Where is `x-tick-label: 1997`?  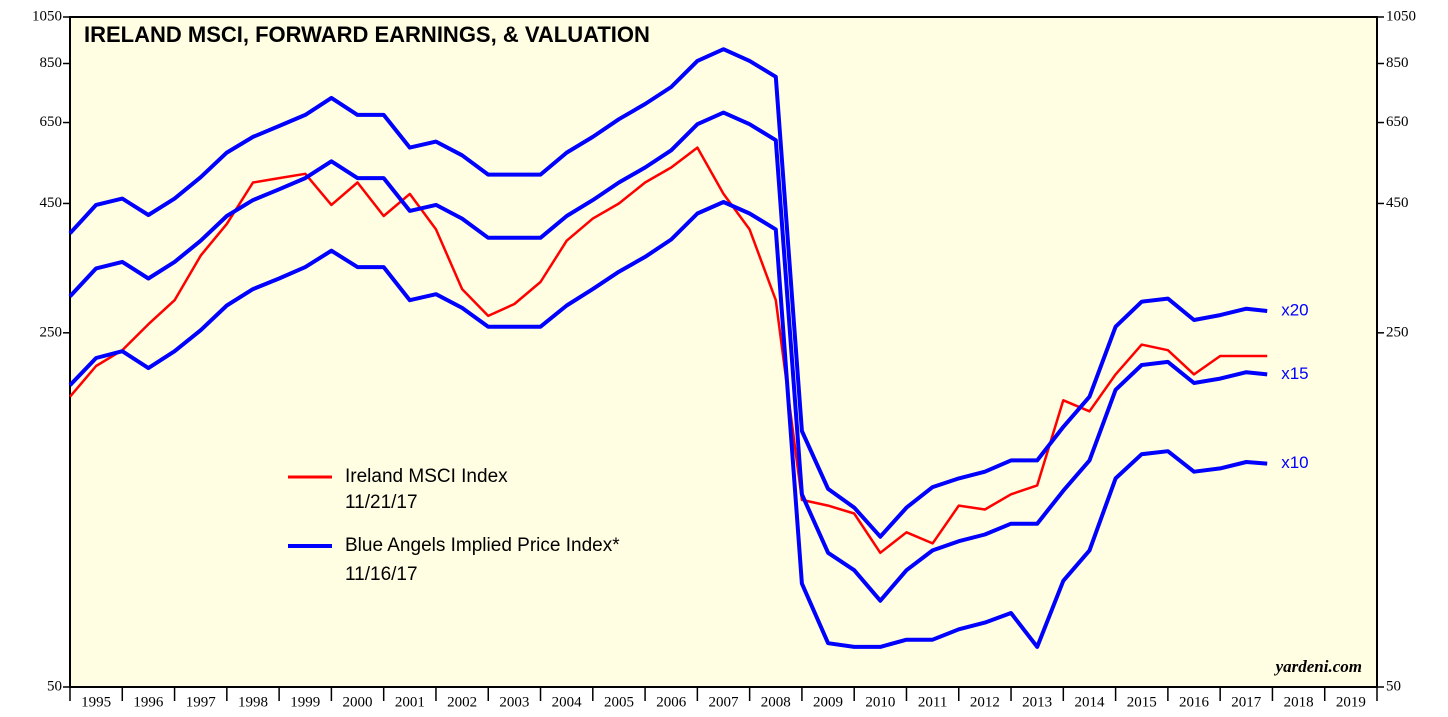 x-tick-label: 1997 is located at coordinates (201, 702).